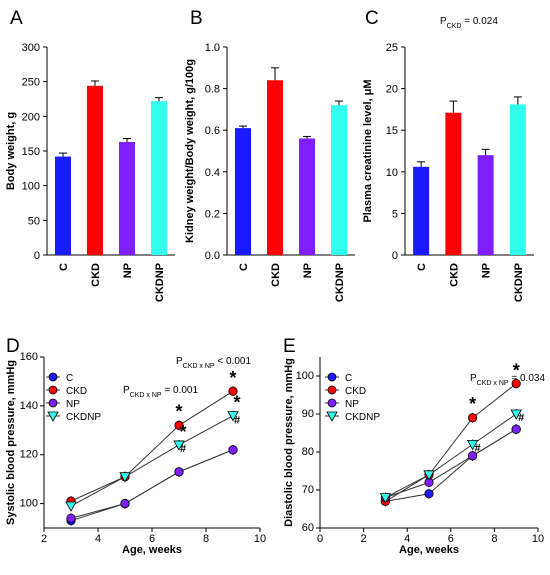 The image size is (550, 575). What do you see at coordinates (395, 256) in the screenshot?
I see `y-tick-label: 0` at bounding box center [395, 256].